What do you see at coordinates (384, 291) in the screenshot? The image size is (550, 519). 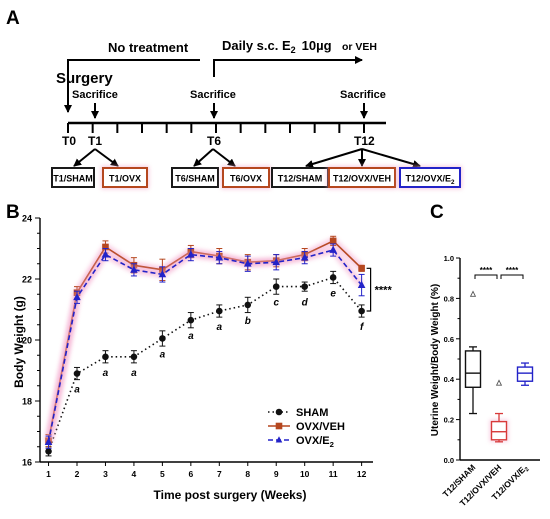 I see `b-significance-stars: ****` at bounding box center [384, 291].